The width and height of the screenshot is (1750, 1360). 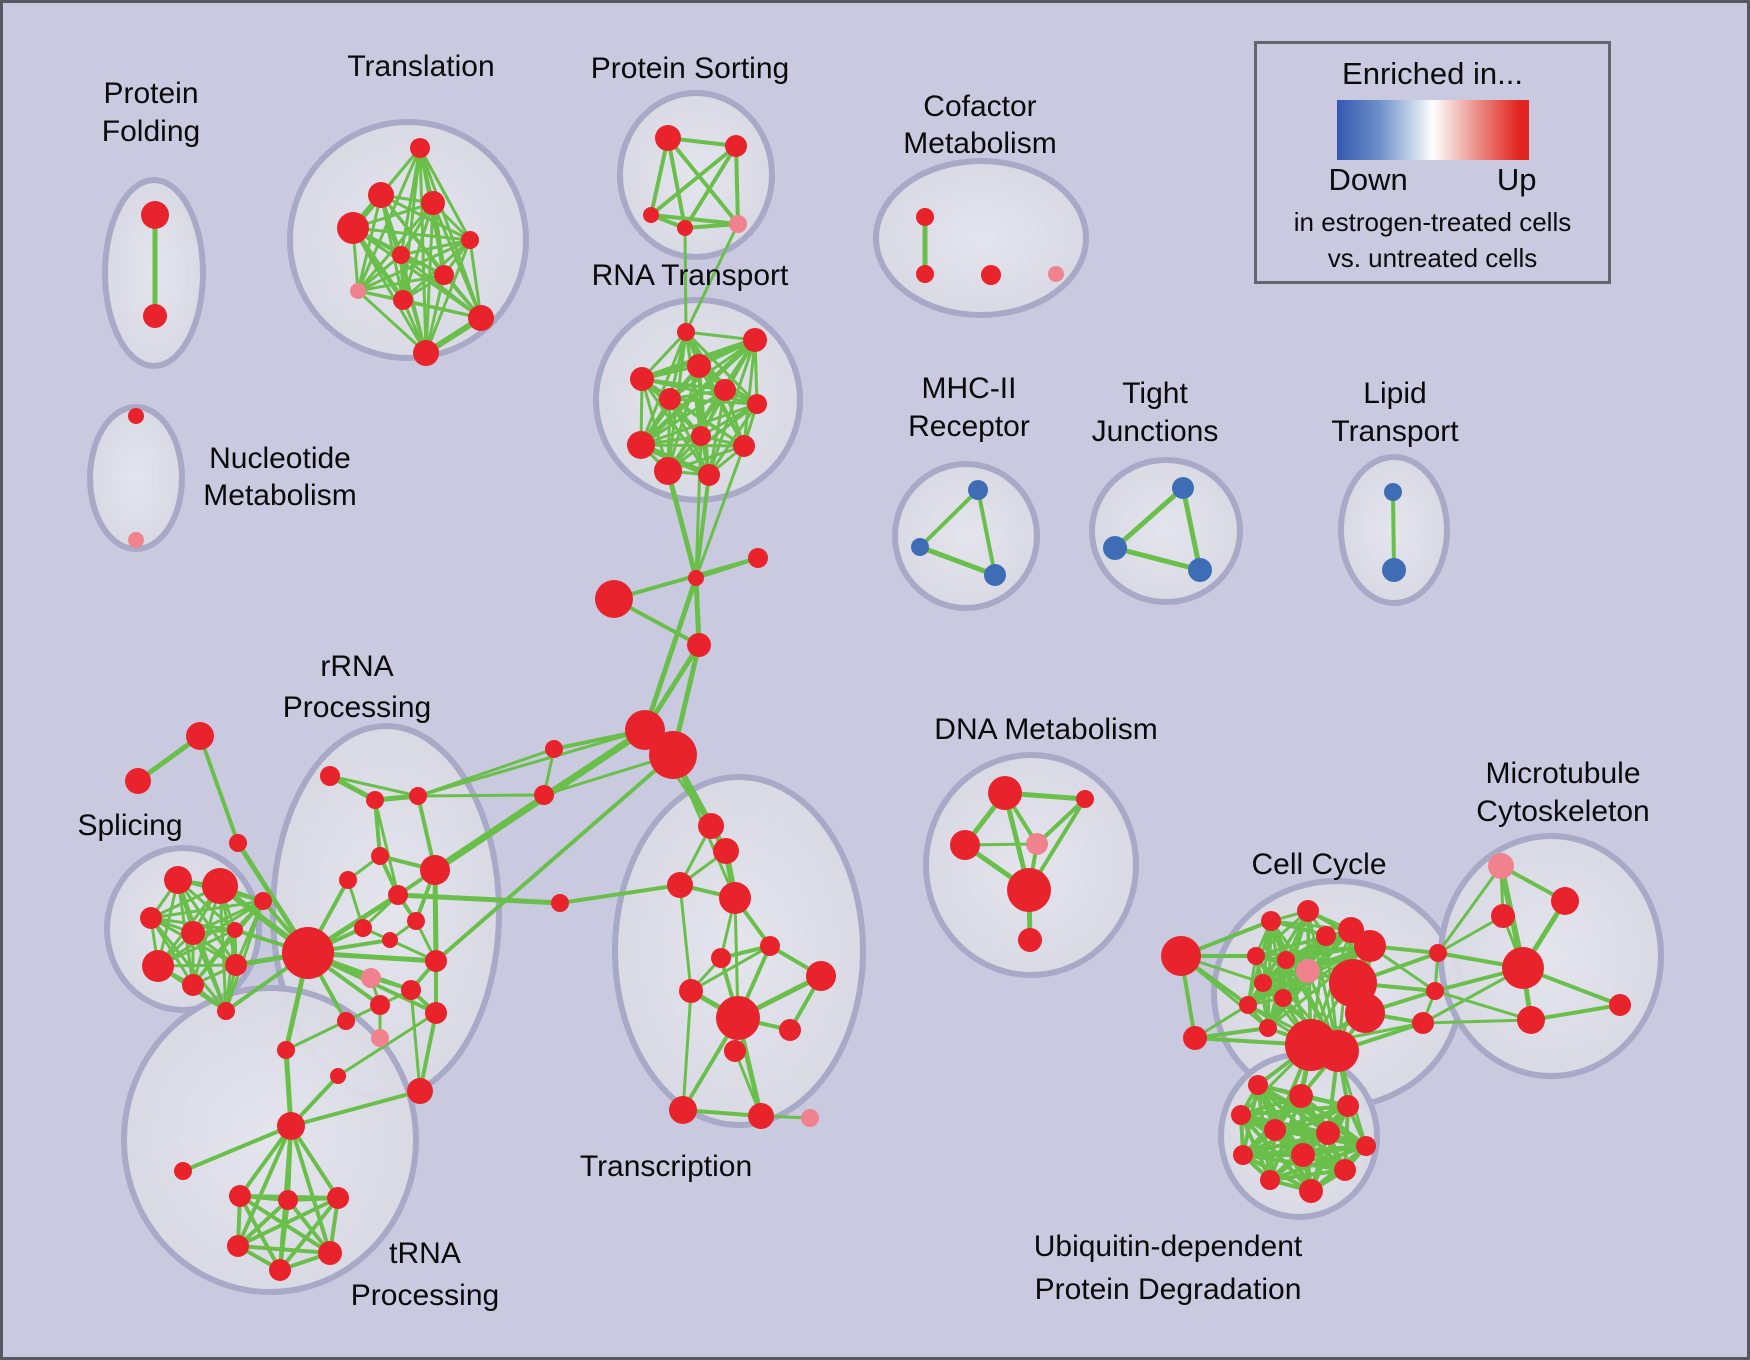 What do you see at coordinates (155, 215) in the screenshot?
I see `node-pf1` at bounding box center [155, 215].